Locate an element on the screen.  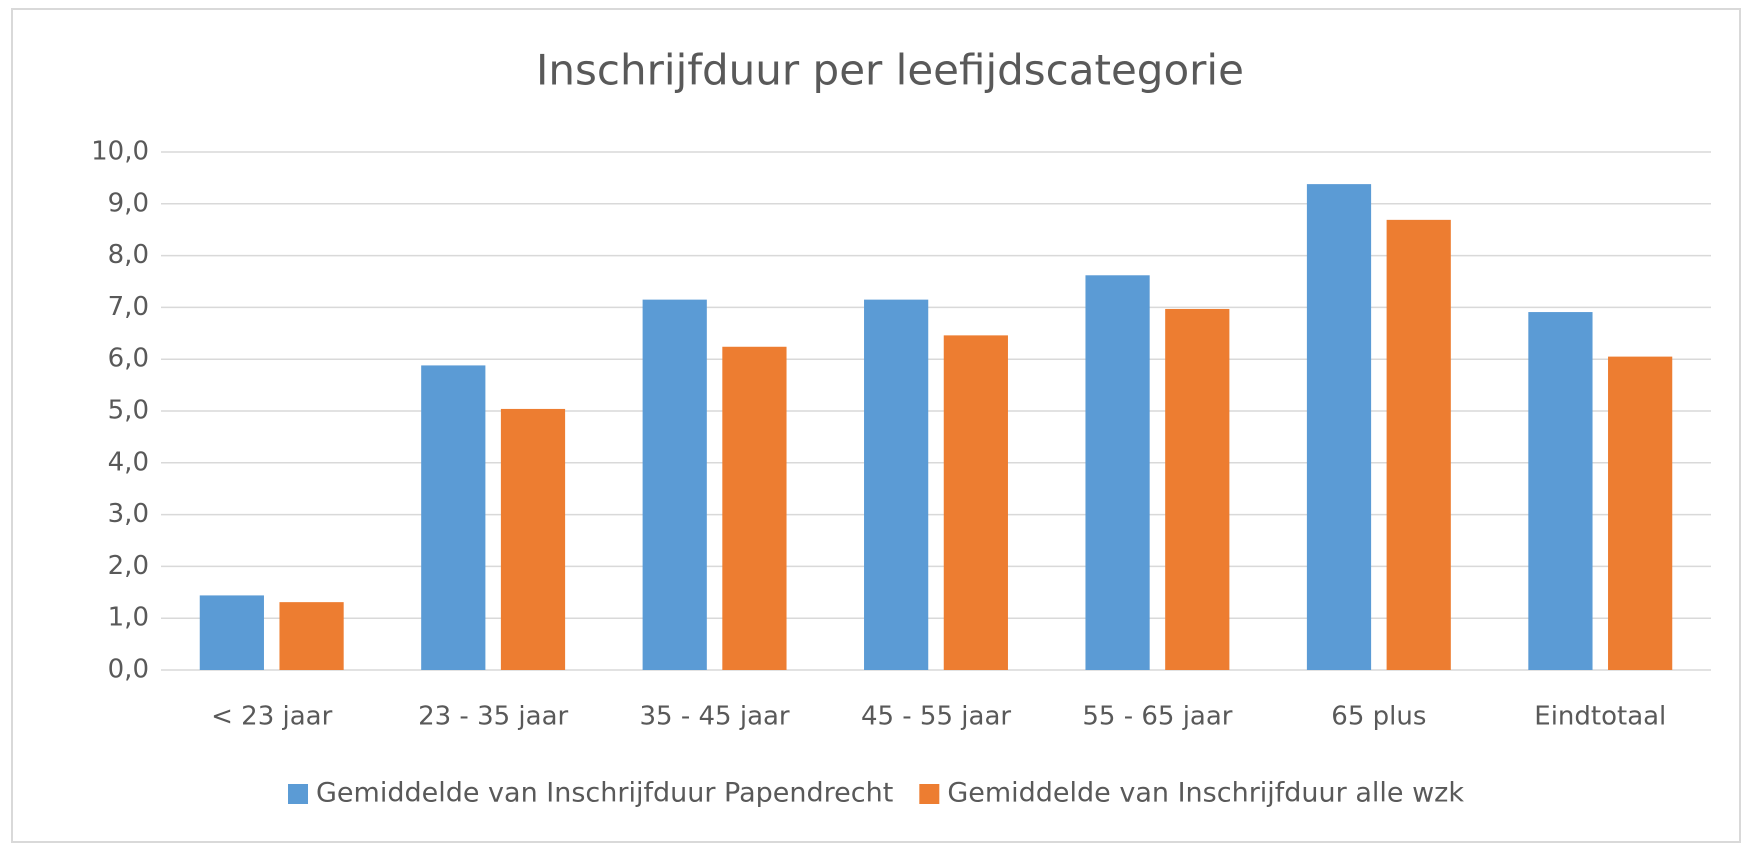
y-tick-label: 10,0 is located at coordinates (120, 152).